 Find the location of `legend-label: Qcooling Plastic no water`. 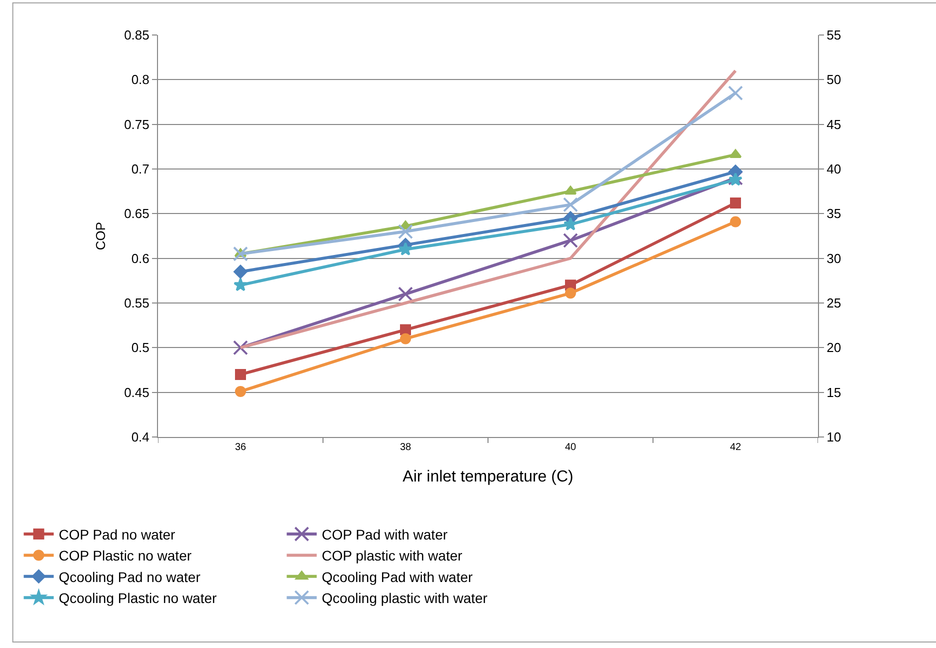

legend-label: Qcooling Plastic no water is located at coordinates (138, 598).